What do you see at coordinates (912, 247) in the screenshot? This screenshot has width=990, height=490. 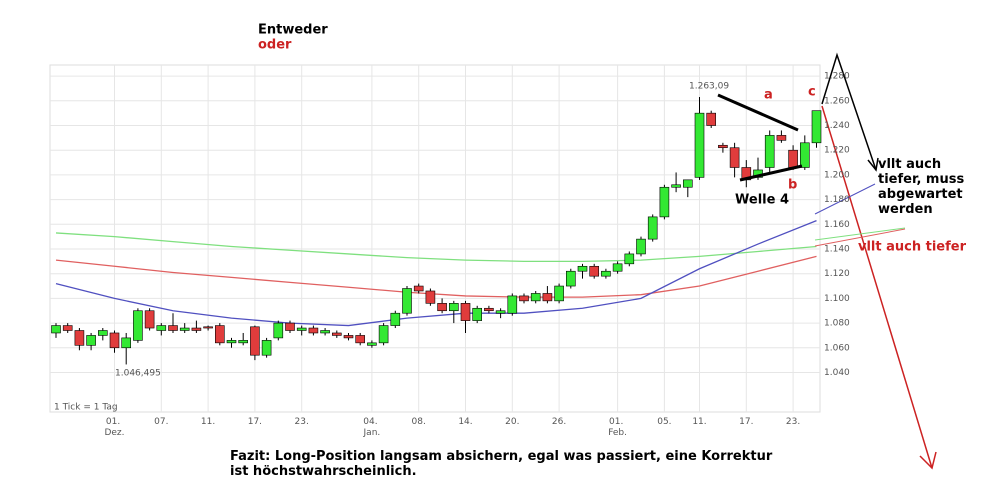 I see `note-red: vllt auch tiefer` at bounding box center [912, 247].